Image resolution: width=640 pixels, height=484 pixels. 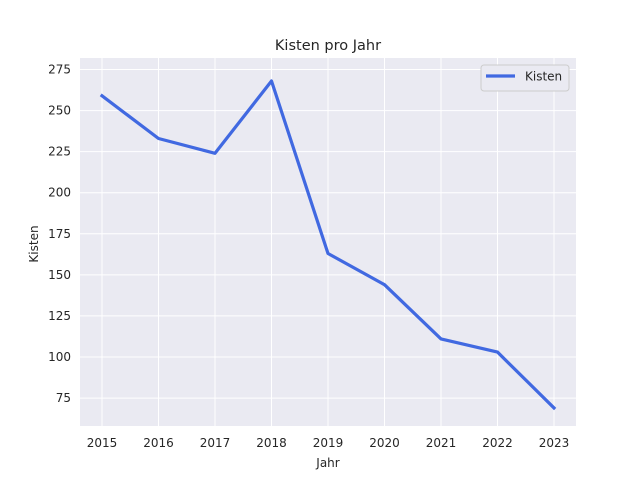 What do you see at coordinates (102, 443) in the screenshot?
I see `x-tick-label: 2015` at bounding box center [102, 443].